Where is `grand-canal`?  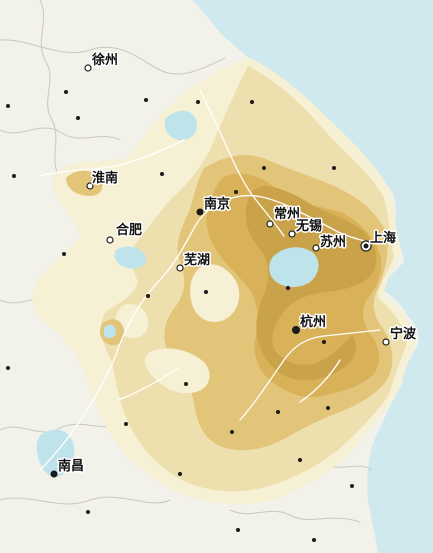 grand-canal is located at coordinates (242, 163).